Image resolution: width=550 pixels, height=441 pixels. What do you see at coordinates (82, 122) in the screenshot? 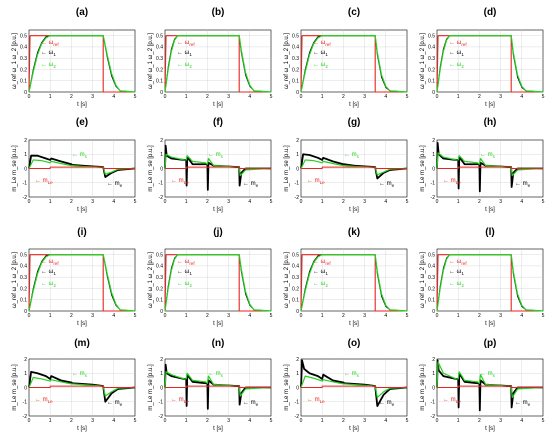
I see `panel-title: (e)` at bounding box center [82, 122].